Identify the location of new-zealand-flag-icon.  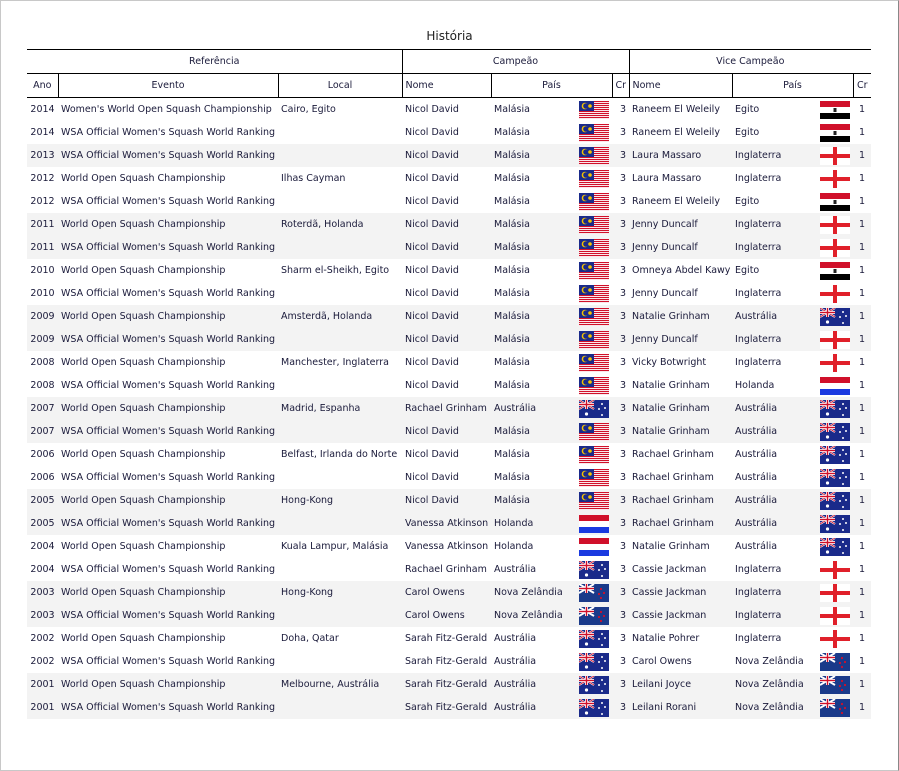
(835, 684).